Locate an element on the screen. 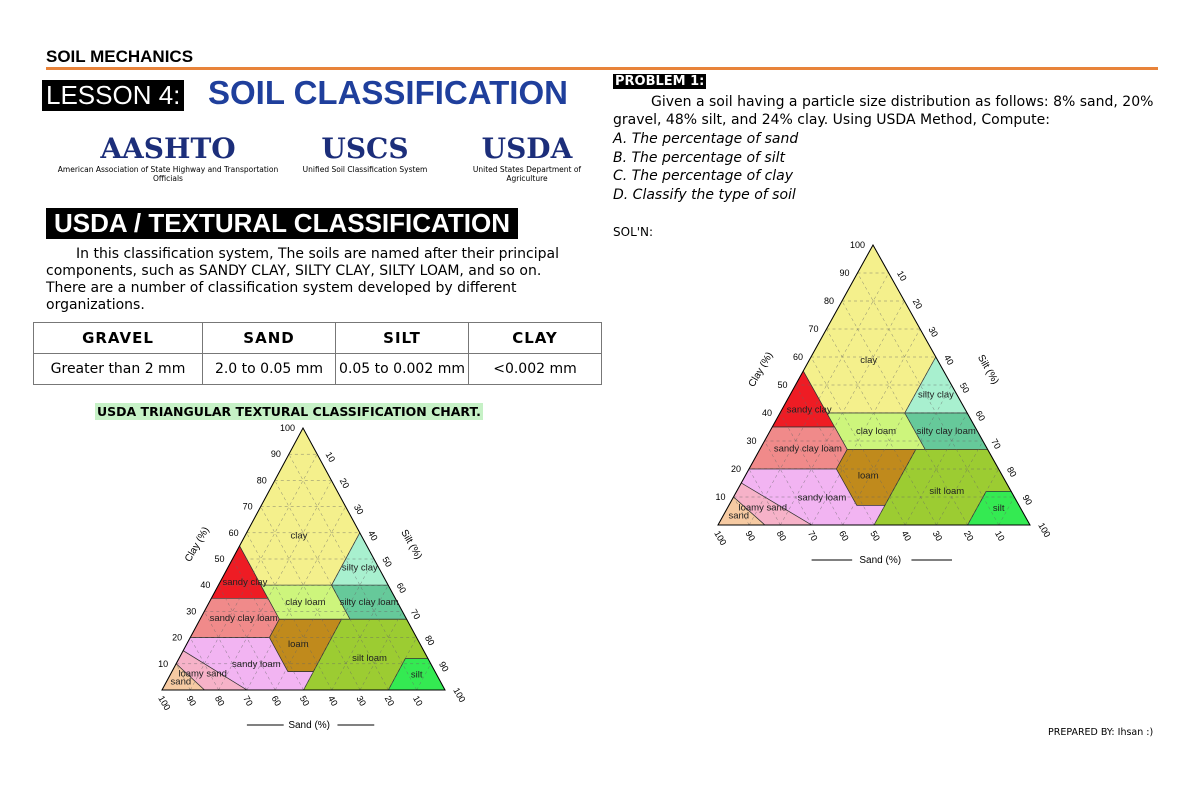  silt-tick-label: 40 is located at coordinates (949, 360).